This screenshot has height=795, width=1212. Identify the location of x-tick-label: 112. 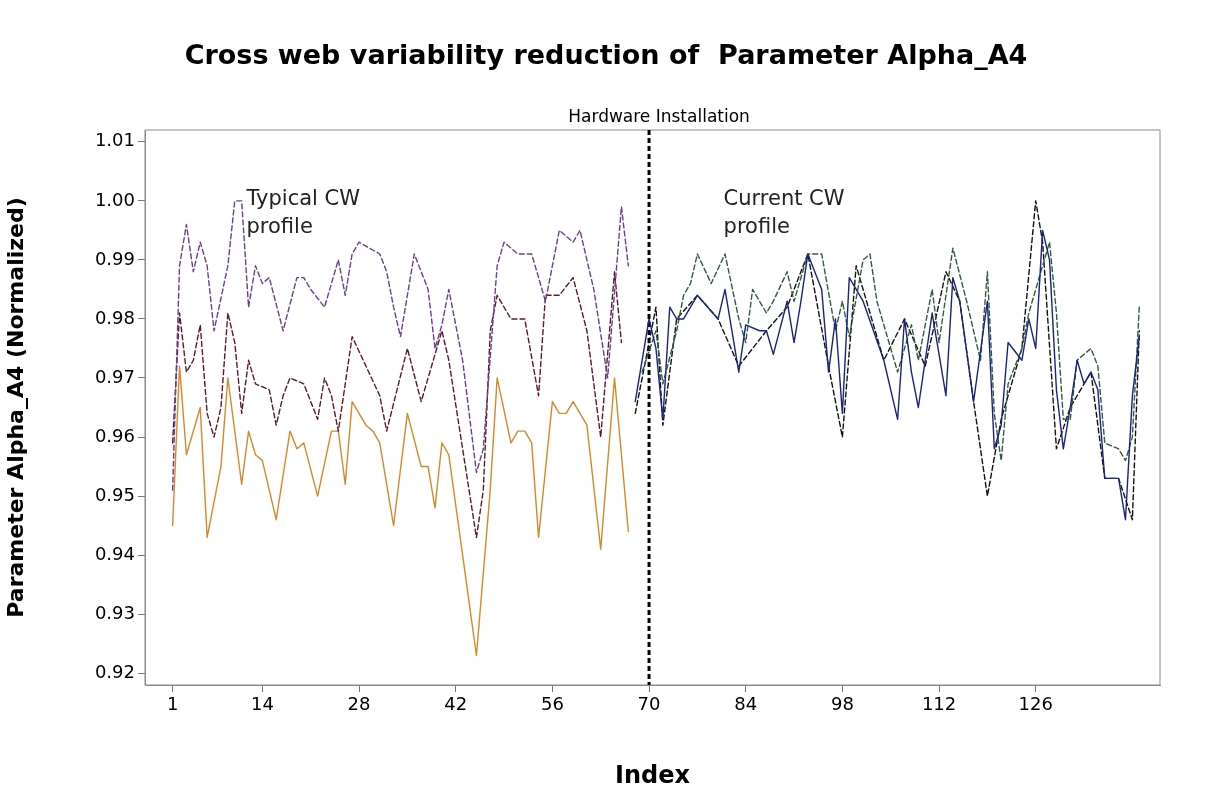
(939, 704).